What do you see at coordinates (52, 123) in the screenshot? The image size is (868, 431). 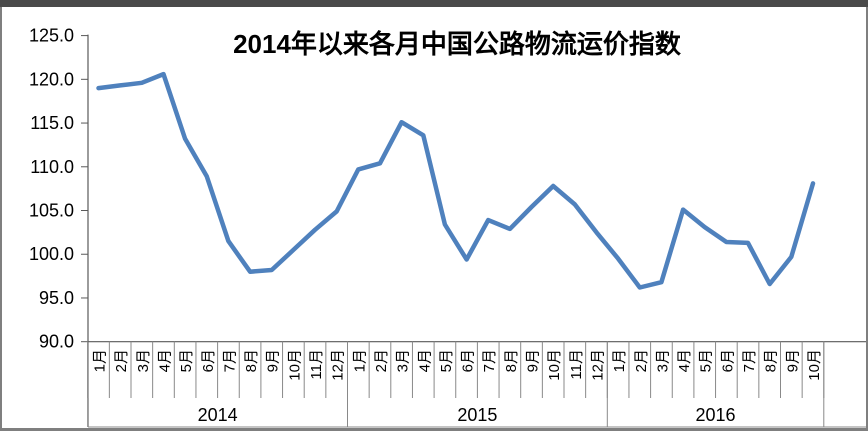 I see `y-tick-label: 115.0` at bounding box center [52, 123].